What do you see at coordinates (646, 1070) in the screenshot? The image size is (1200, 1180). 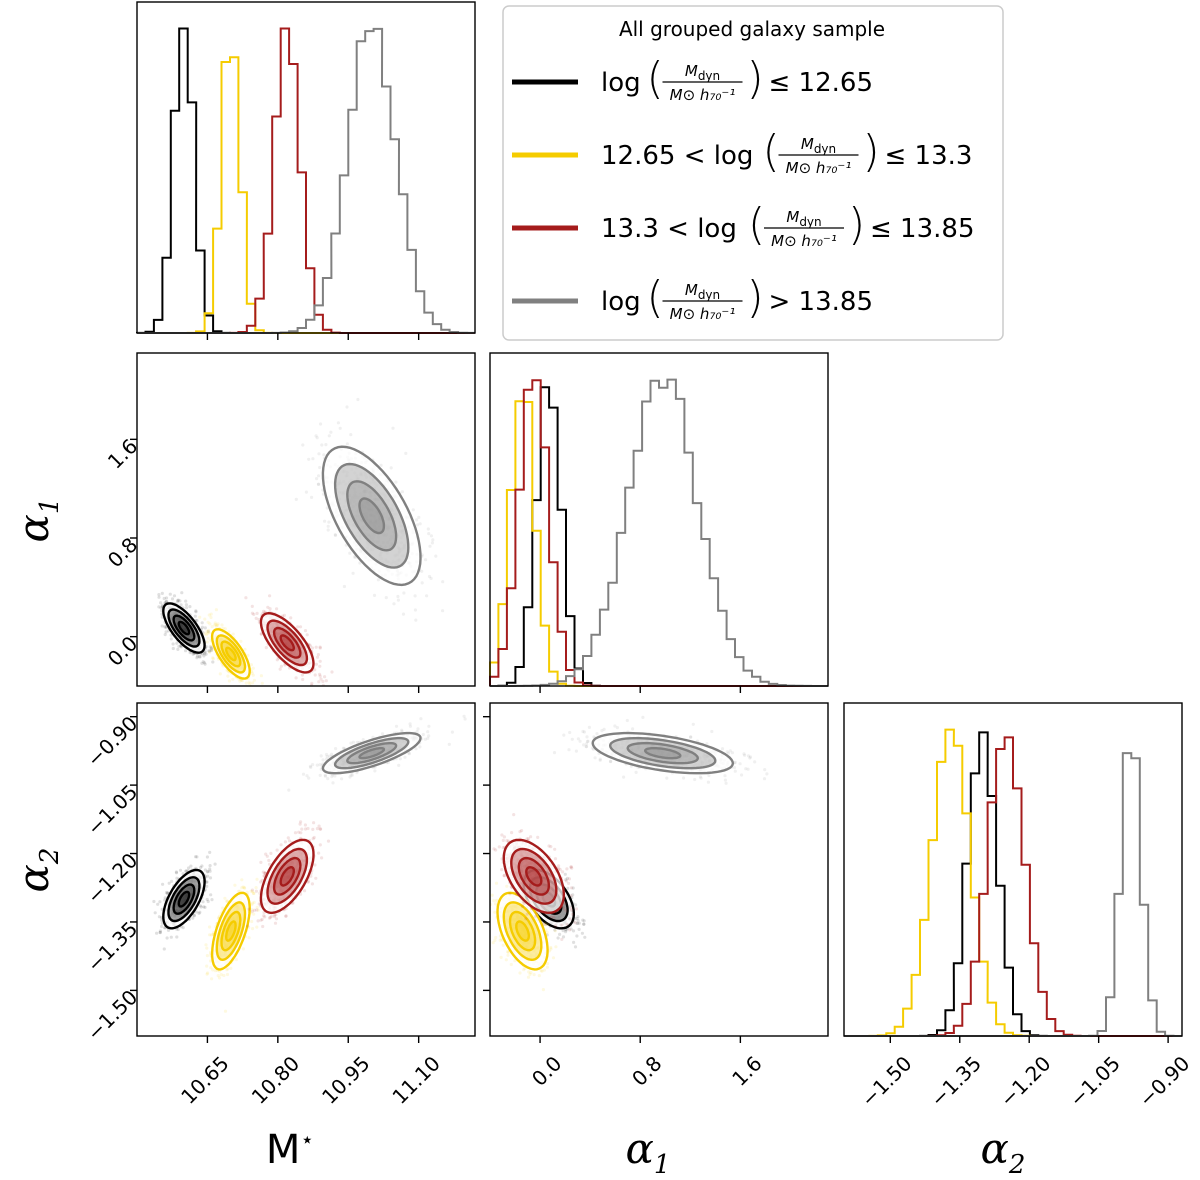 I see `x-tick-label-alpha1: 0.8` at bounding box center [646, 1070].